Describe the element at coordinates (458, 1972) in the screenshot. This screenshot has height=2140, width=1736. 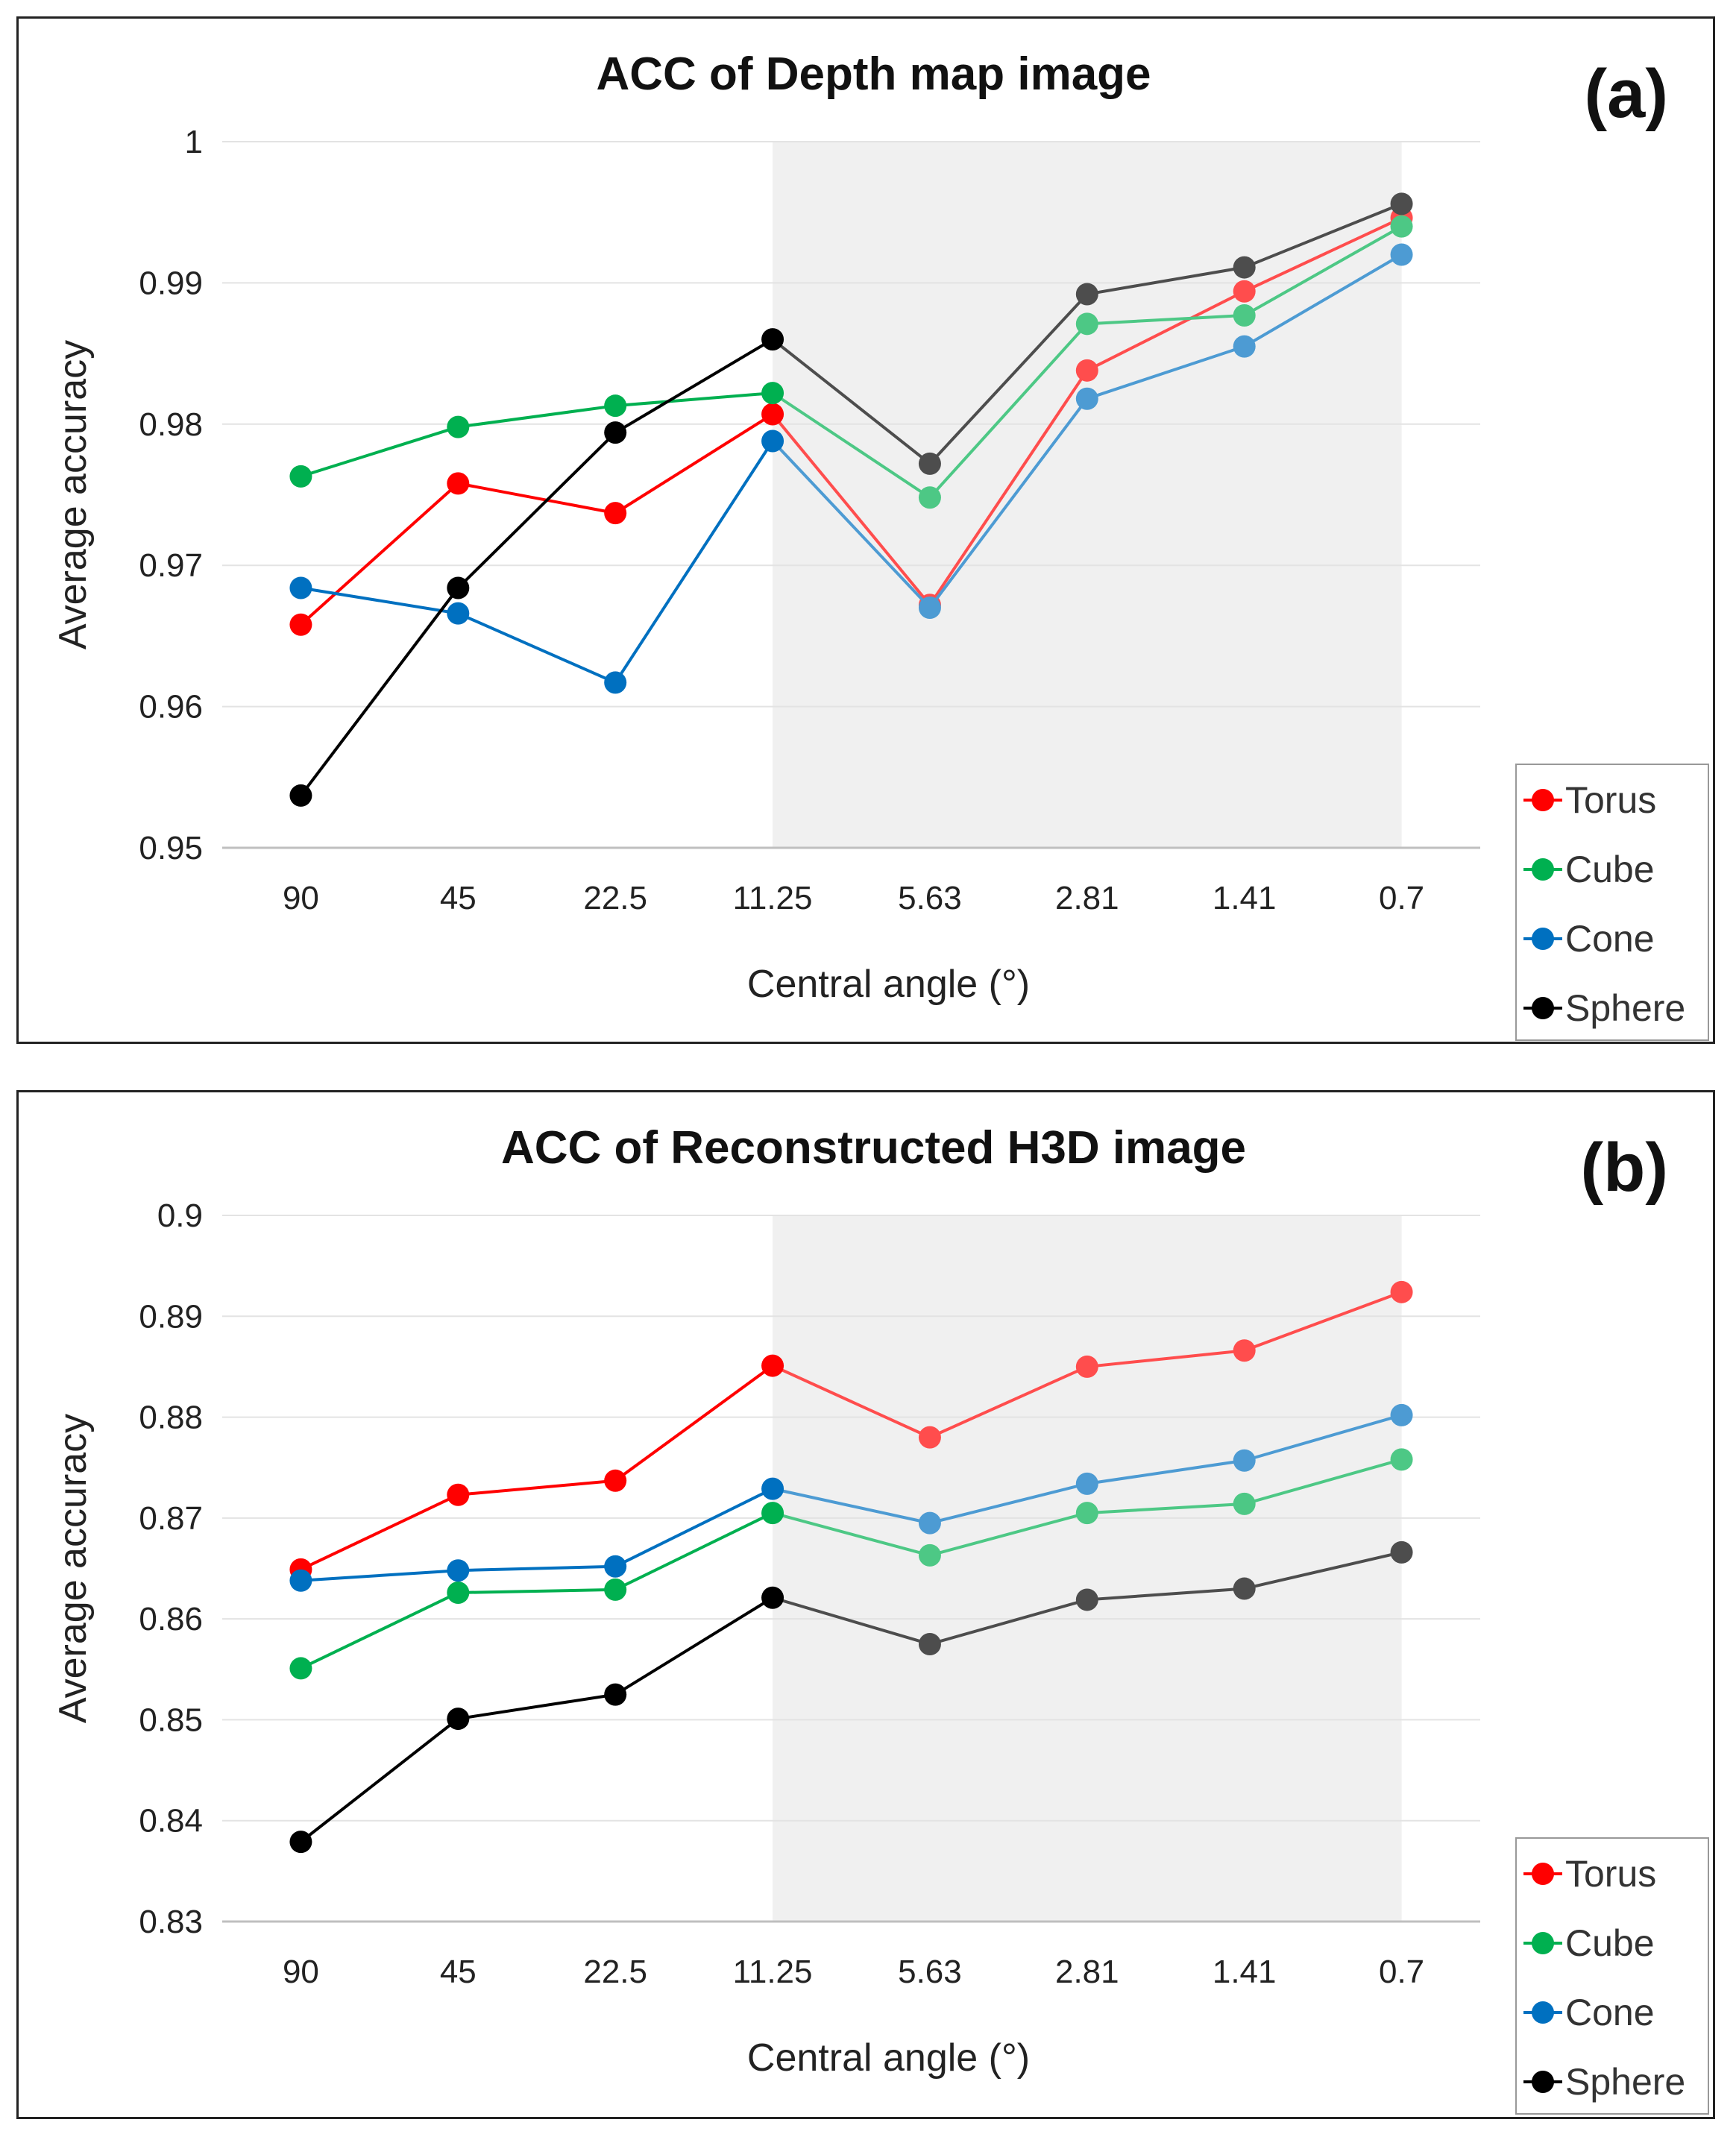
I see `x-tick-label: 45` at that location.